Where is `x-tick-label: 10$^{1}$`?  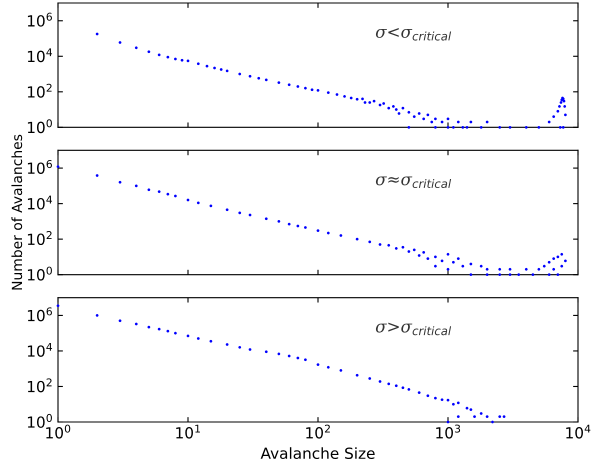 x-tick-label: 10$^{1}$ is located at coordinates (188, 431).